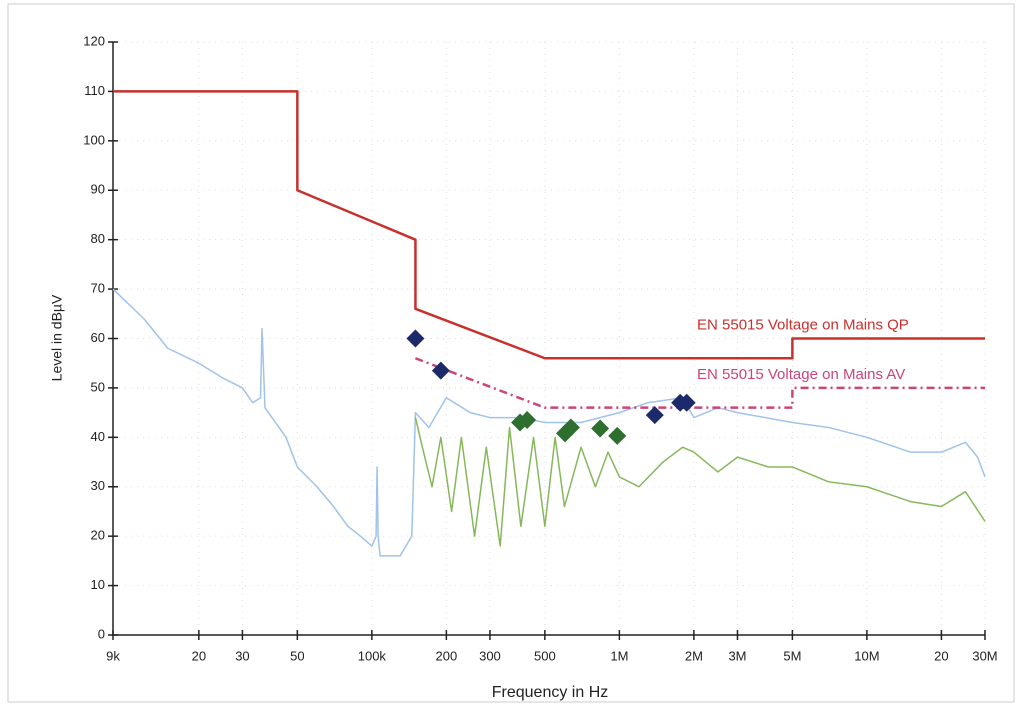  I want to click on x-tick-label: 3M, so click(737, 655).